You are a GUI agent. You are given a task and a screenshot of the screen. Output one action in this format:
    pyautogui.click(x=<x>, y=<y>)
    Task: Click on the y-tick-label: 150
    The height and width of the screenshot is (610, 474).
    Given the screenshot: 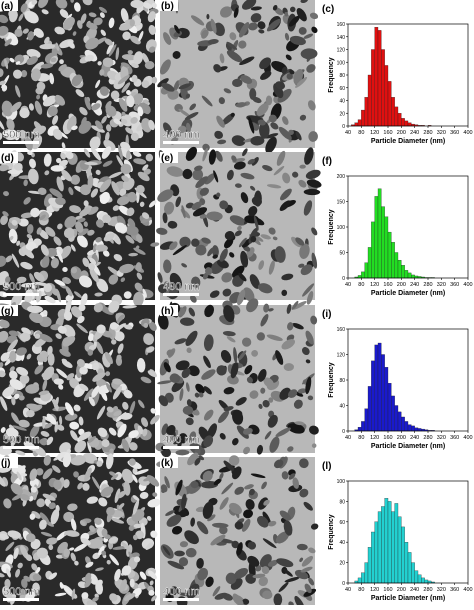 What is the action you would take?
    pyautogui.click(x=341, y=203)
    